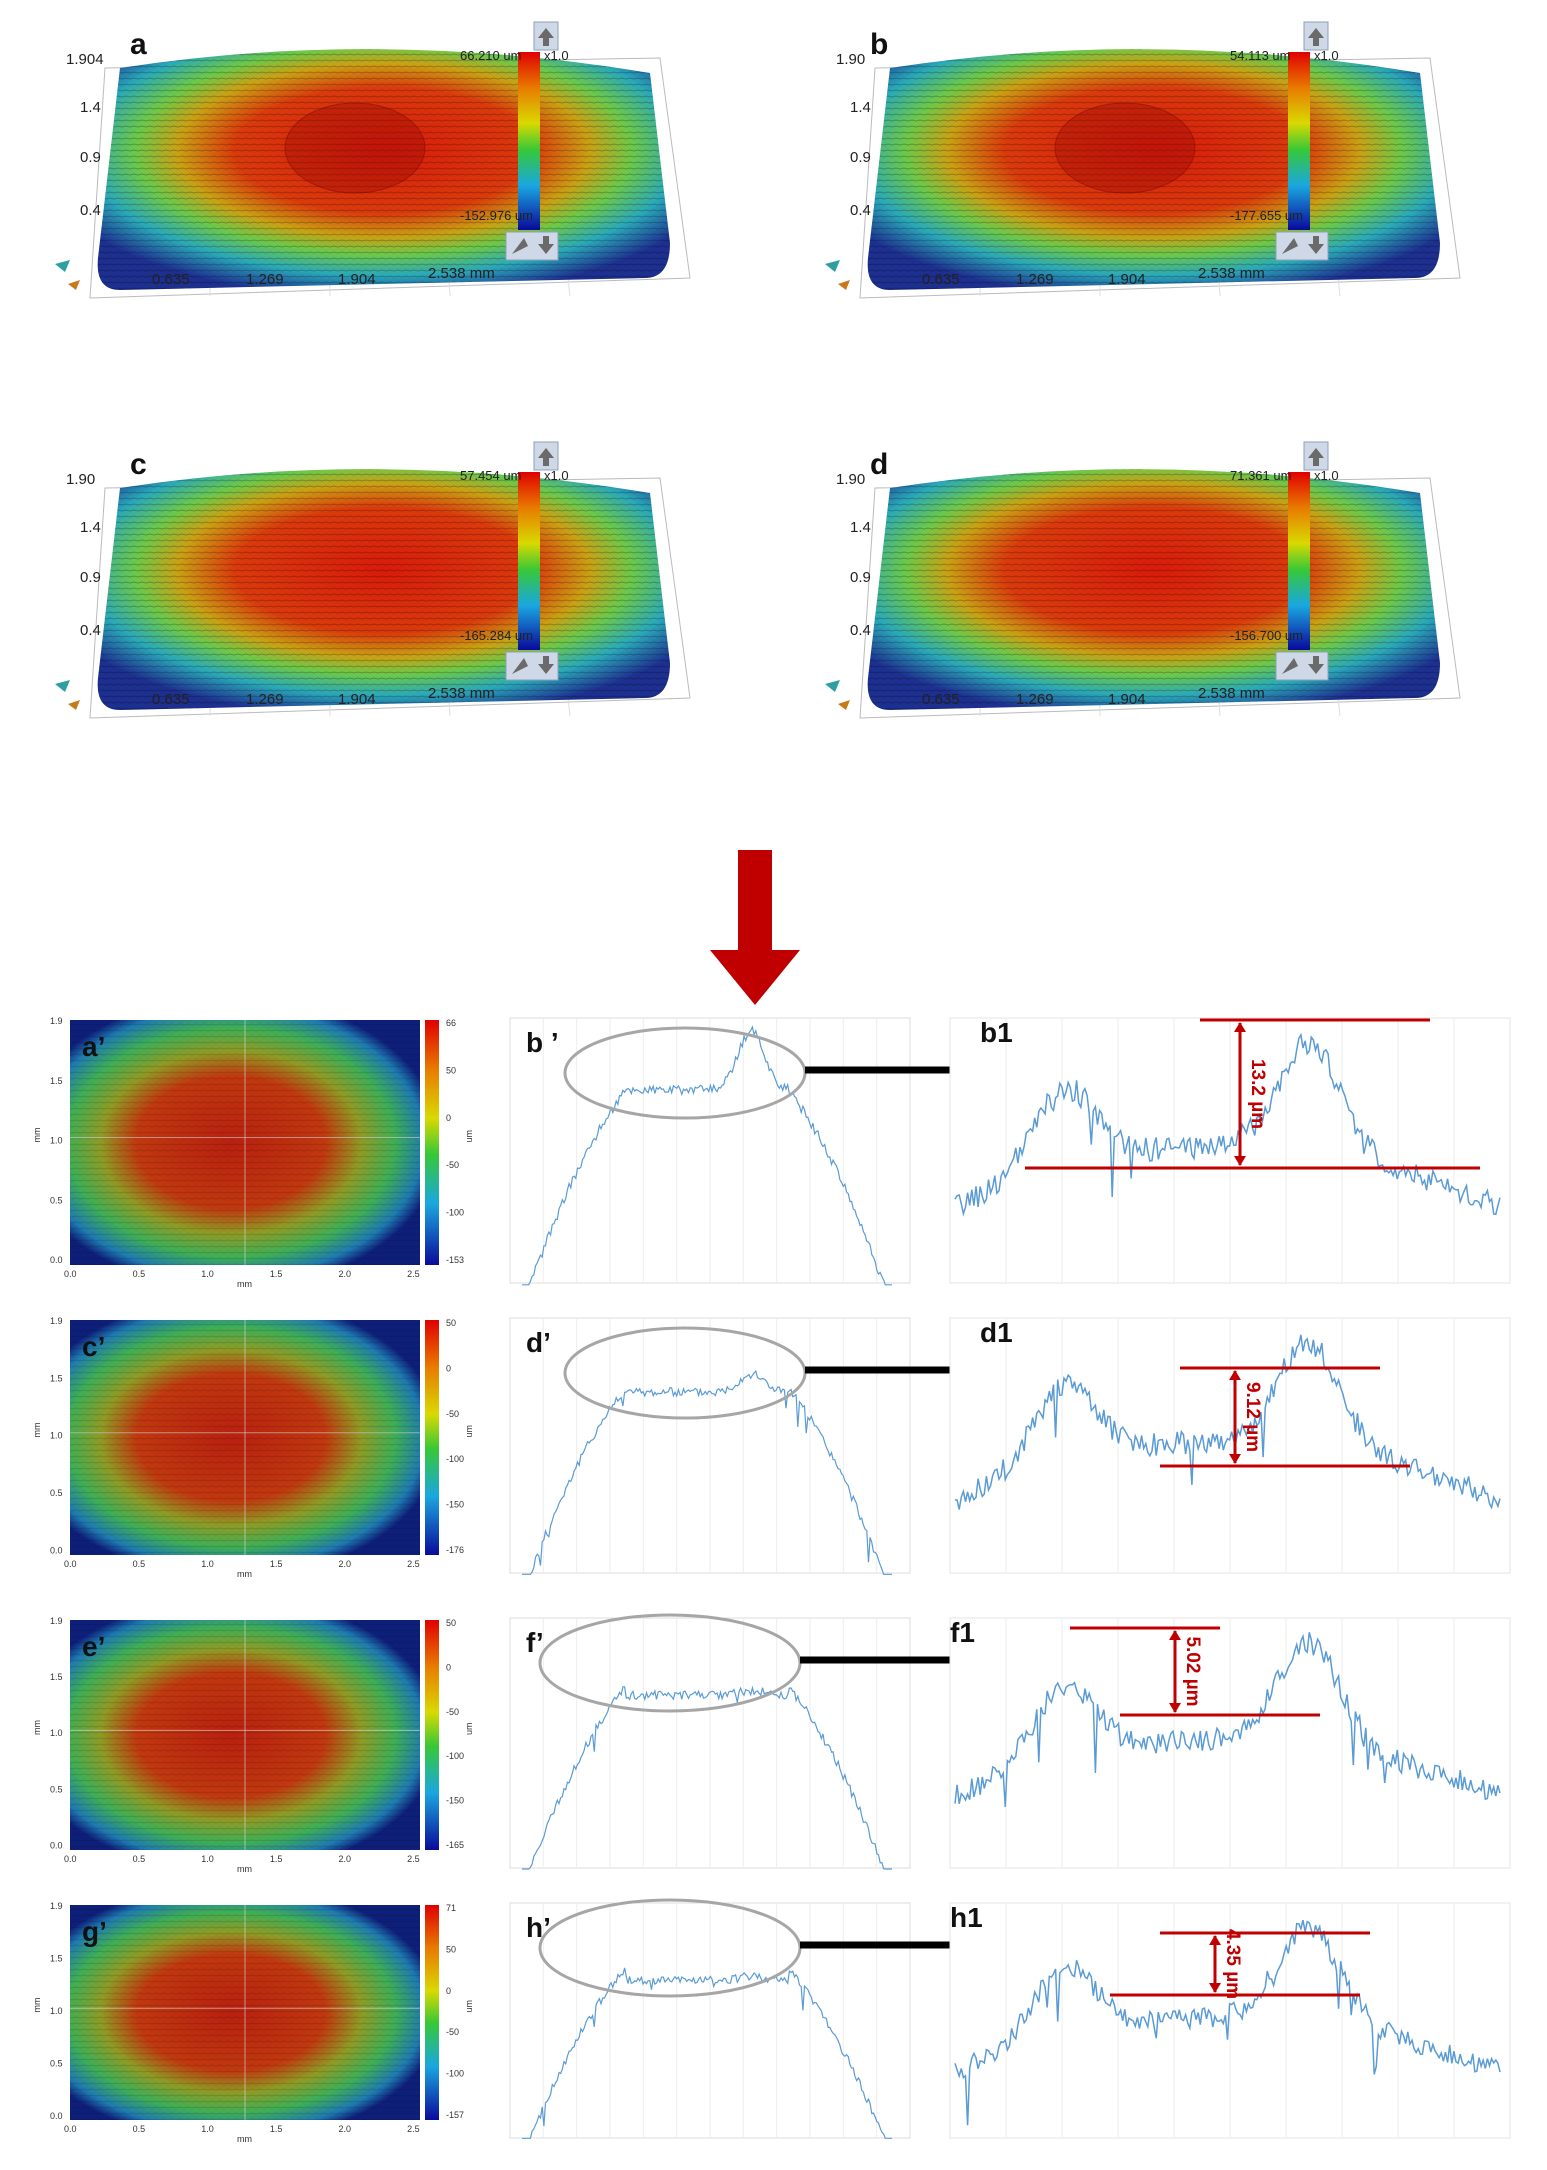  Describe the element at coordinates (962, 1632) in the screenshot. I see `zoom-label: f1` at that location.